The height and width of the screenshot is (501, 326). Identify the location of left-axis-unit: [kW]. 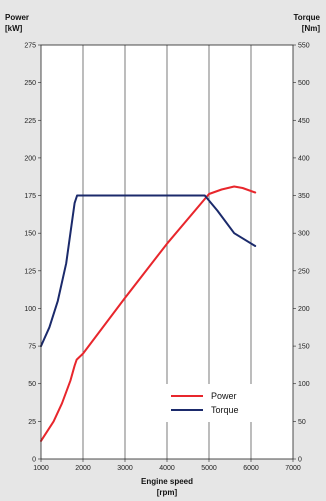
(14, 28).